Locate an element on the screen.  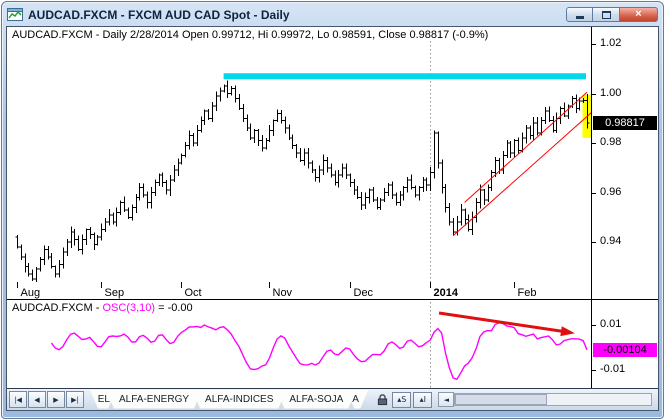
oscillator-value-badge: -0.00104 is located at coordinates (625, 350).